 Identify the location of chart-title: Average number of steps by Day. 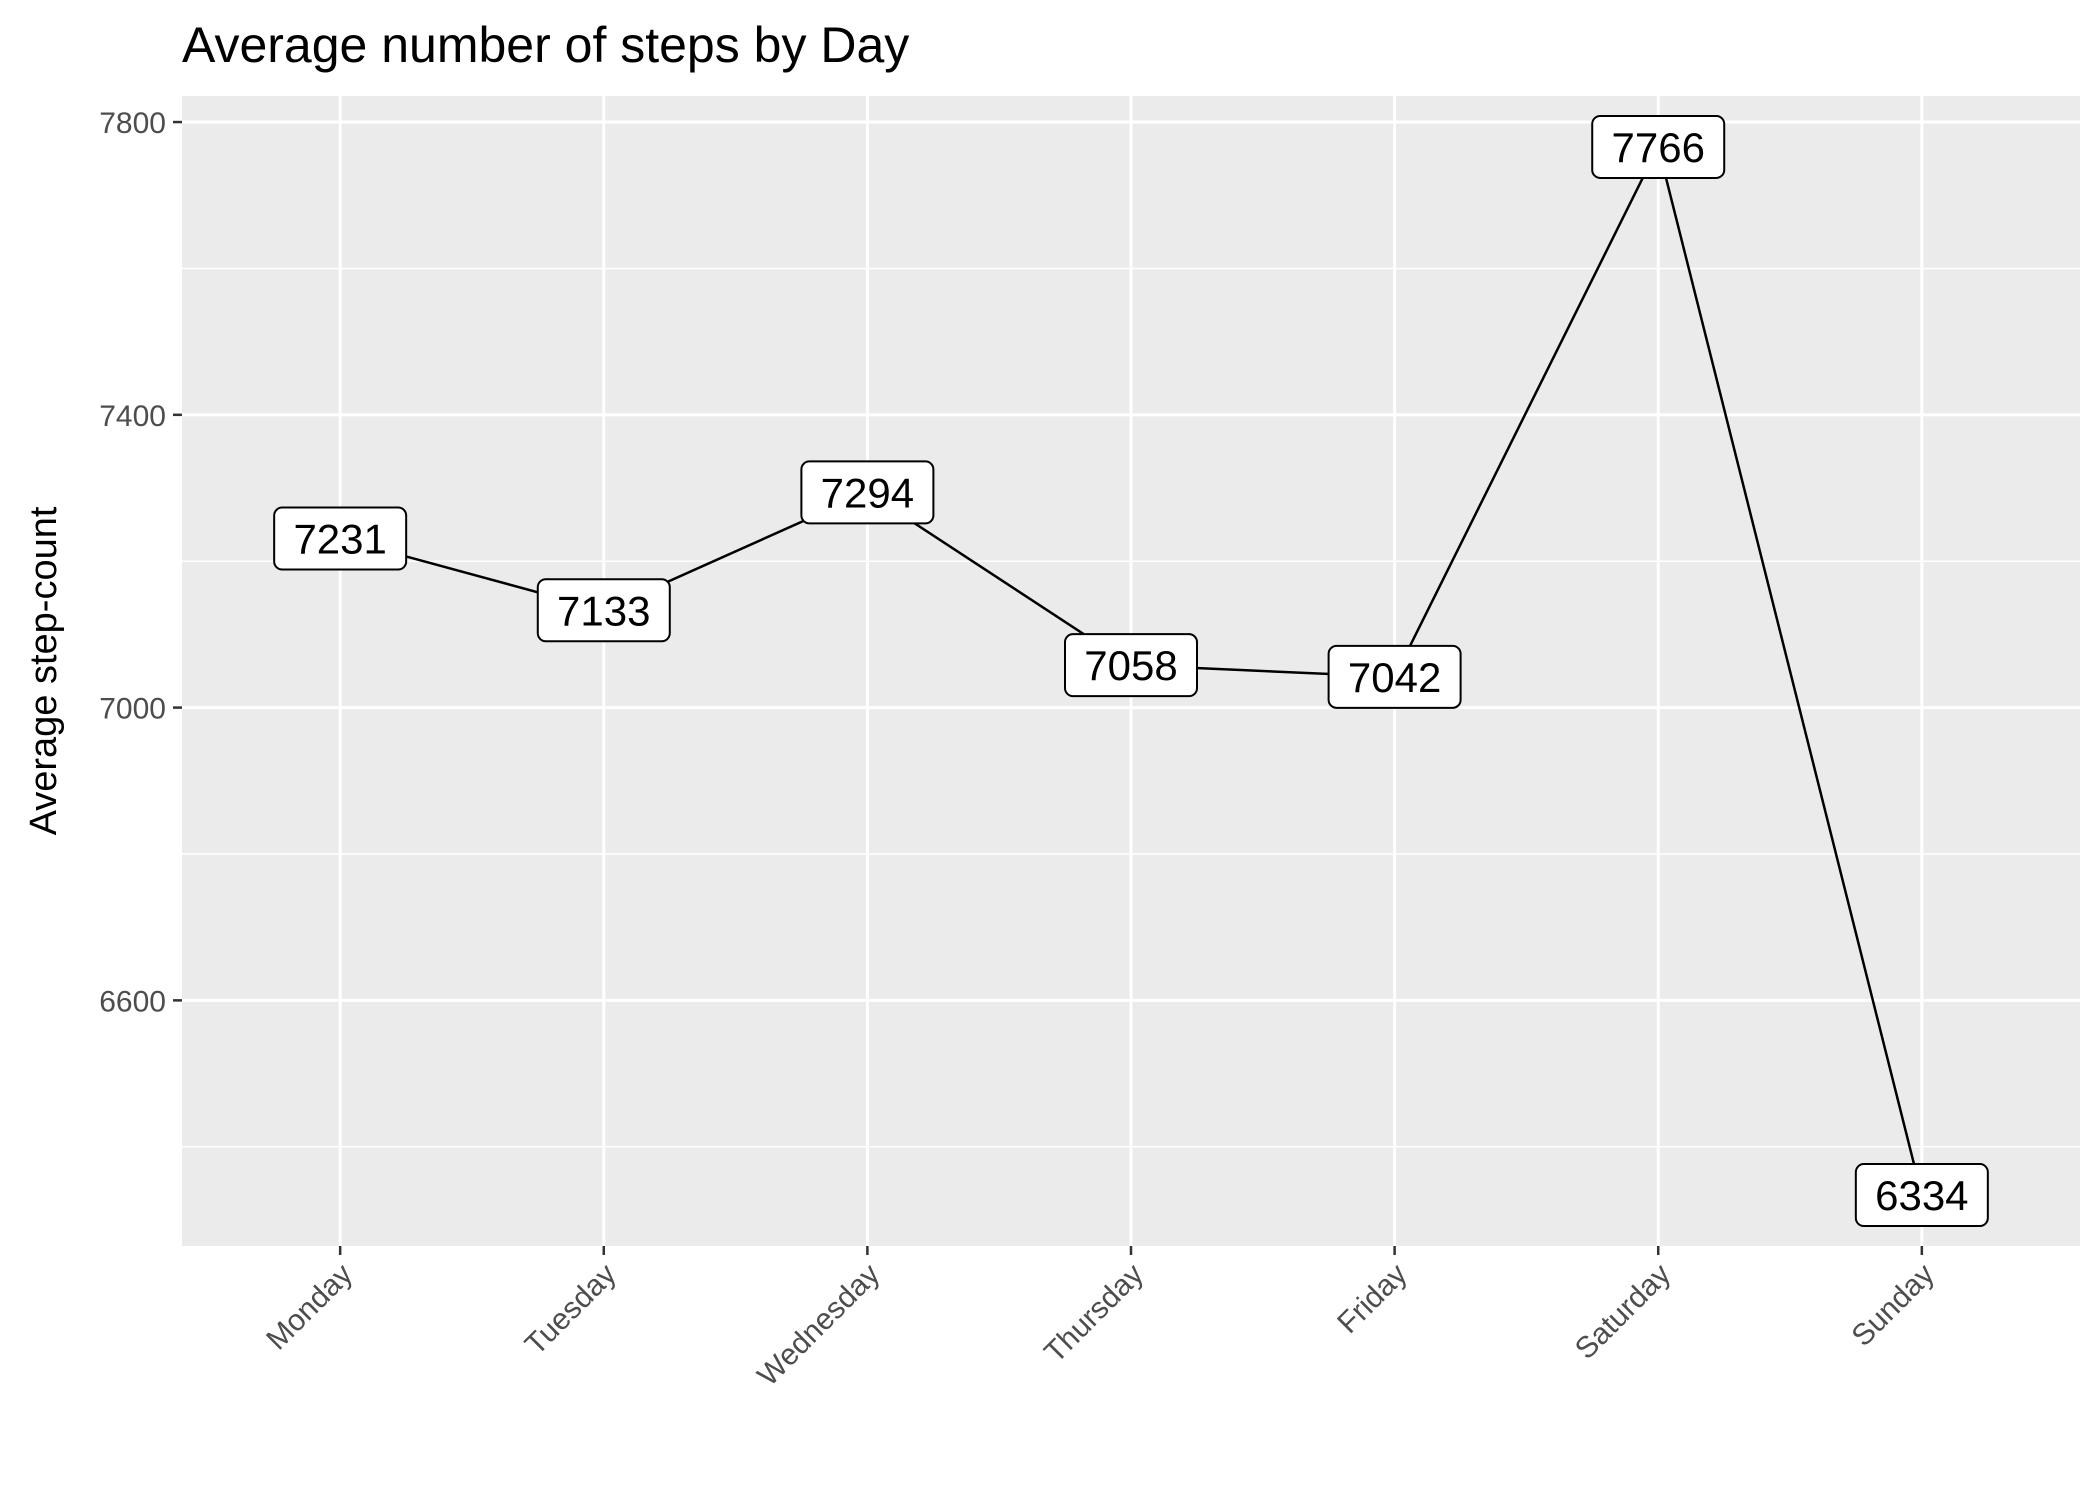
(545, 45).